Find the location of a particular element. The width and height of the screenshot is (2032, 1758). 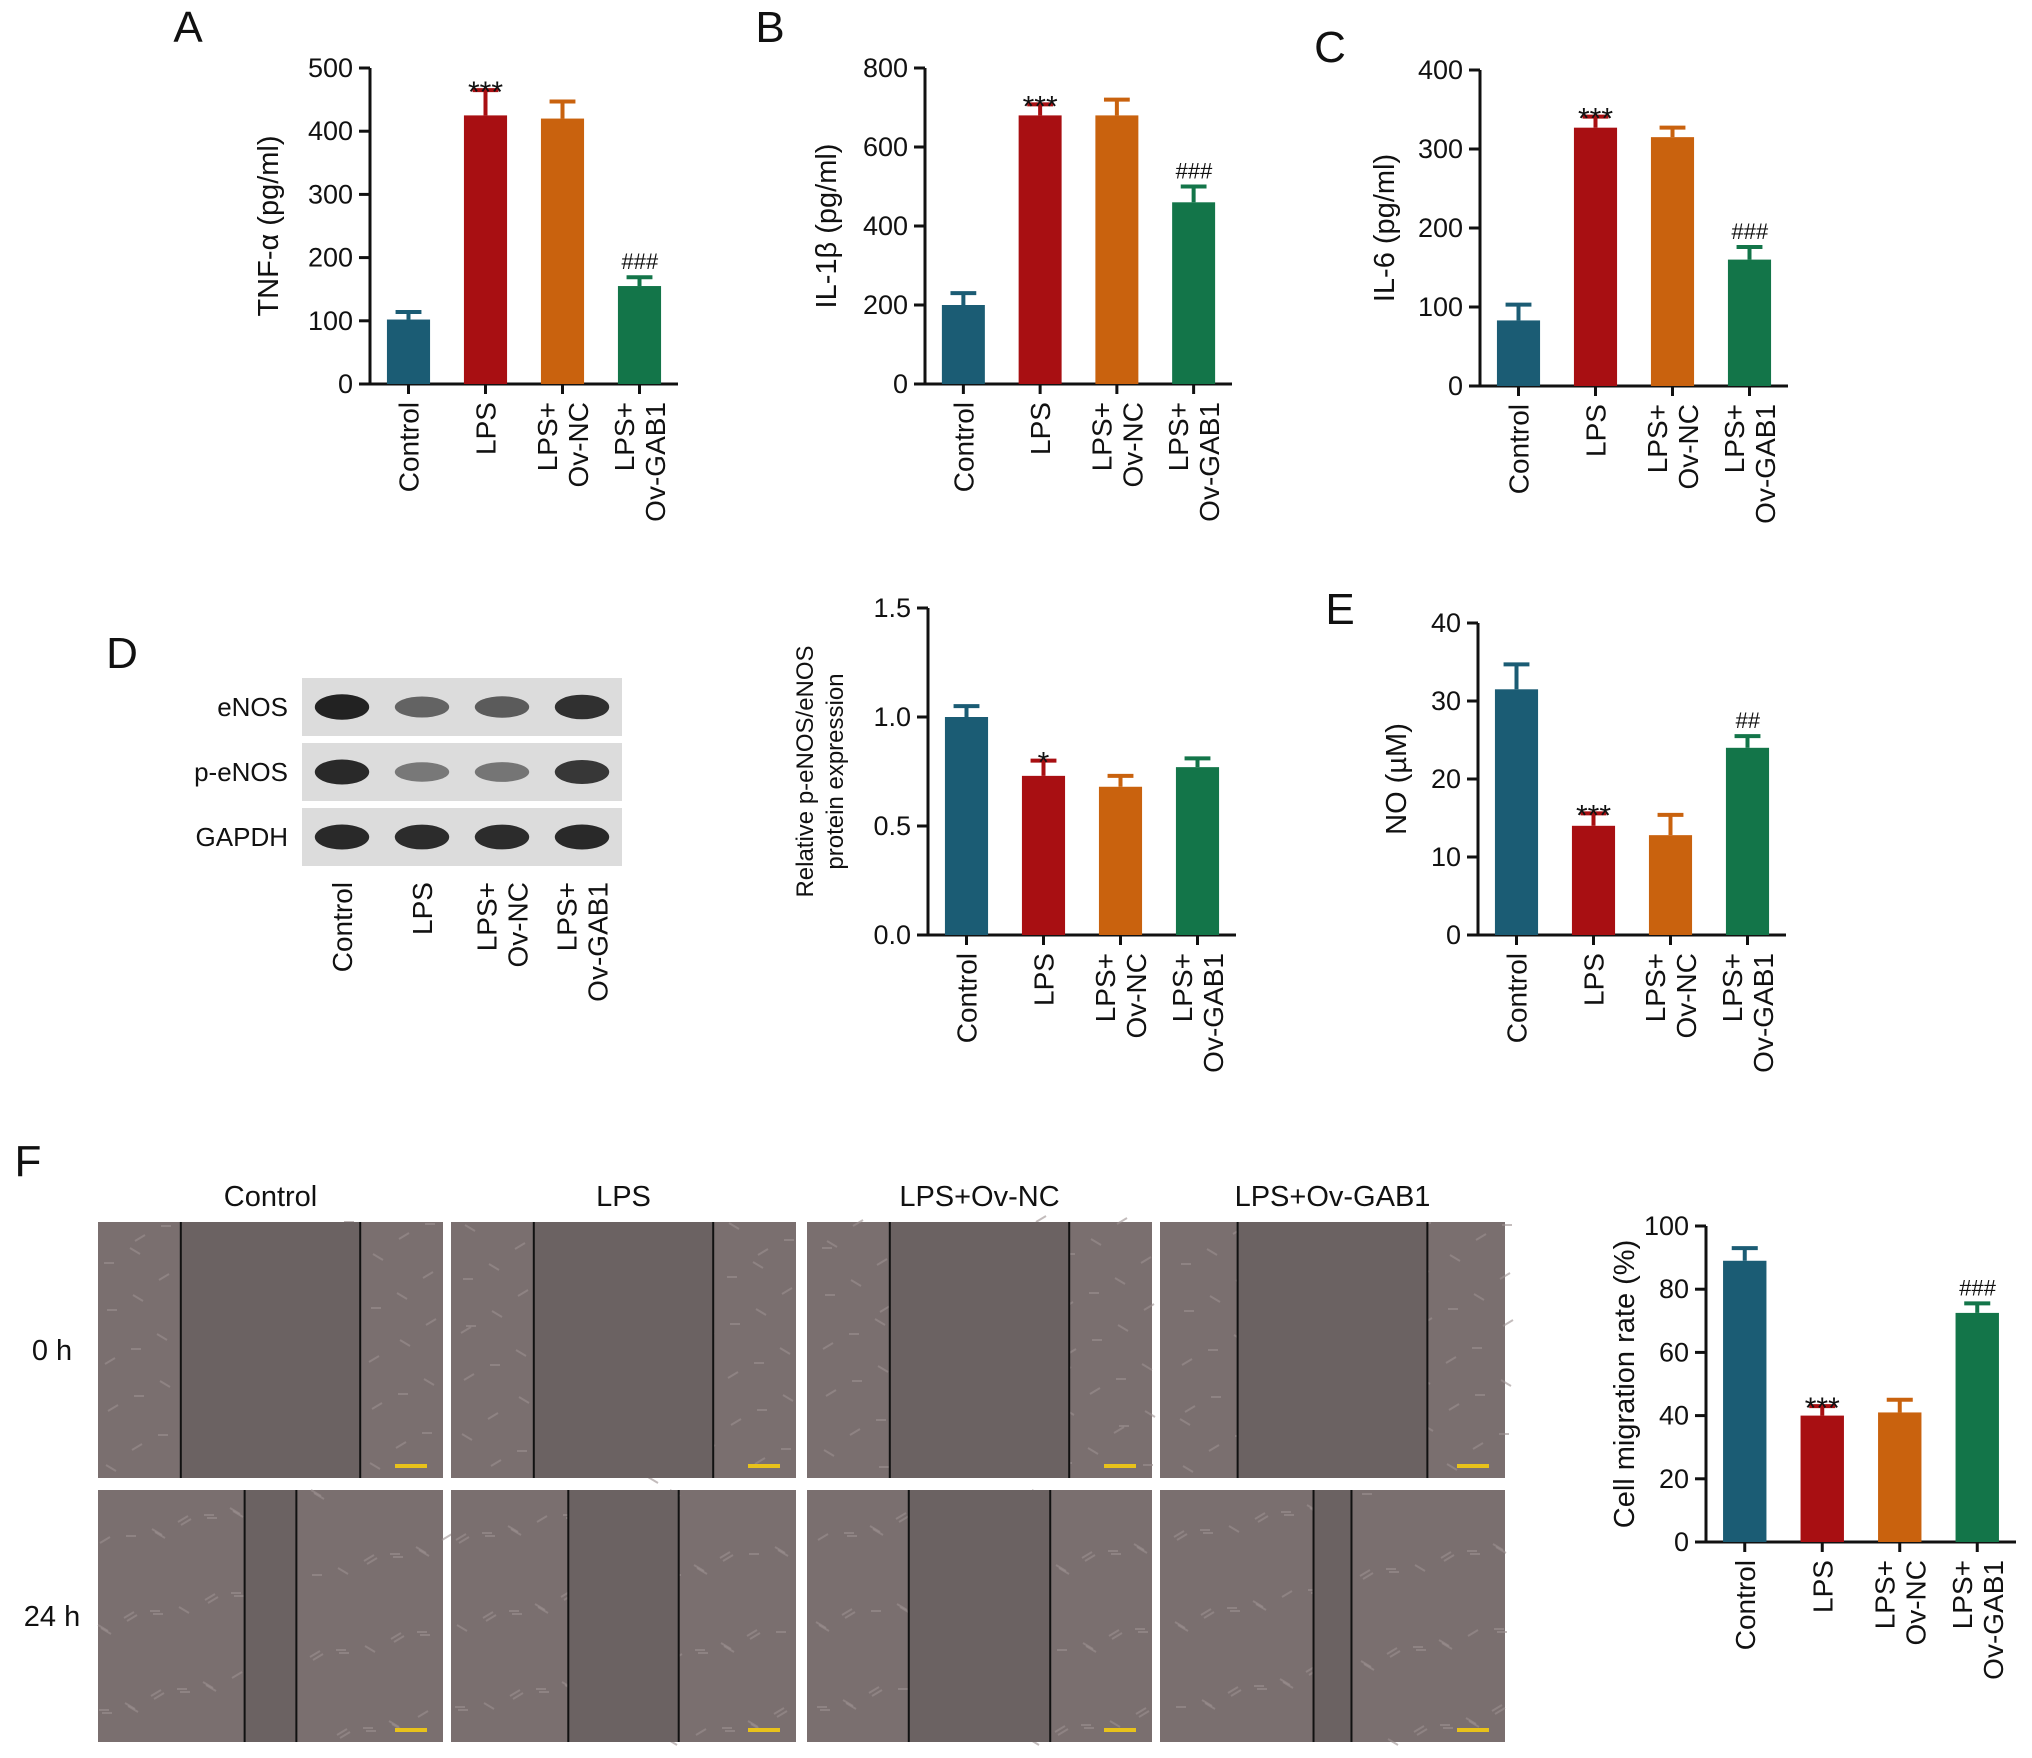

significance-label: *** is located at coordinates (1595, 119).